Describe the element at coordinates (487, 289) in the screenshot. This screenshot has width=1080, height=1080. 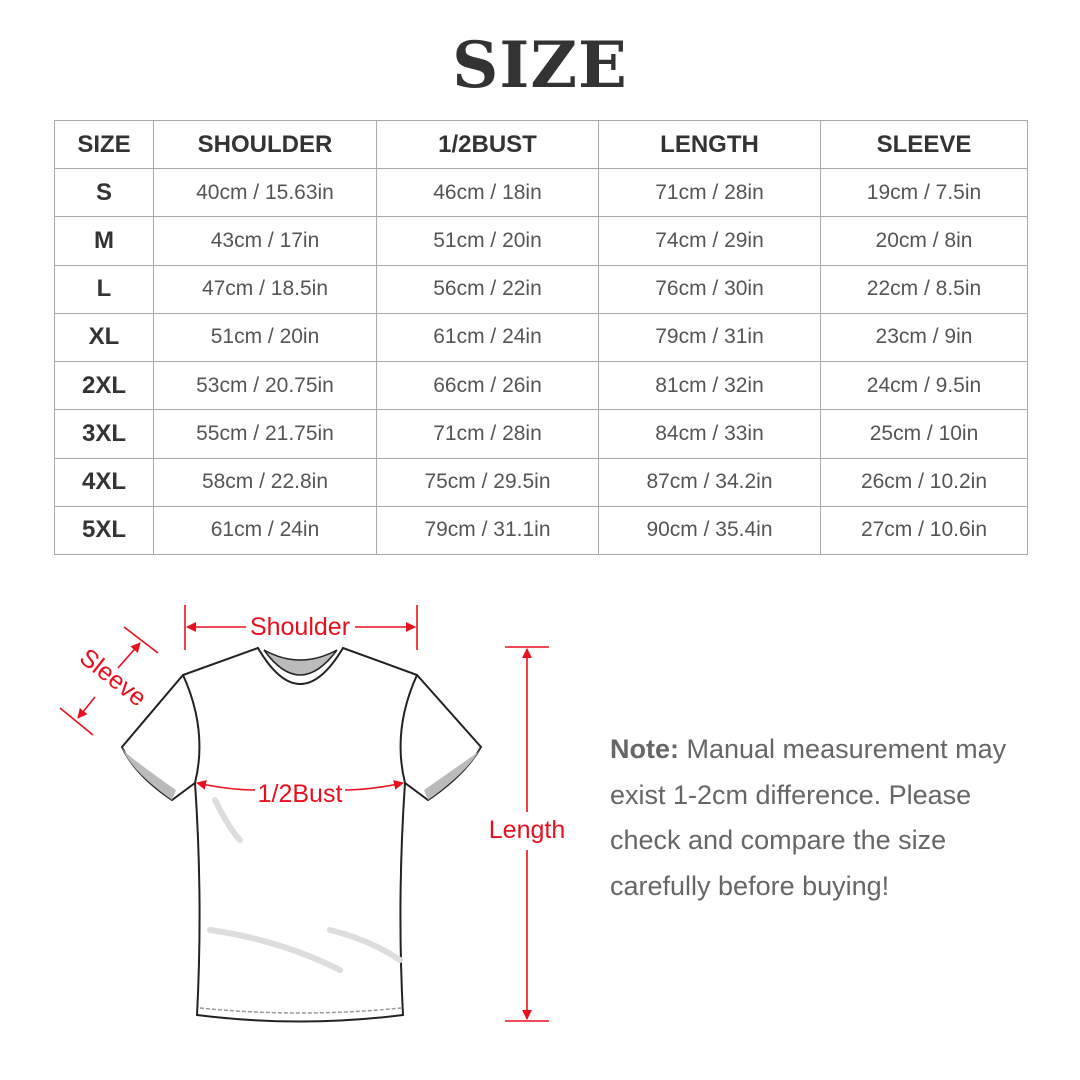
I see `measurement-cell: 56cm / 22in` at that location.